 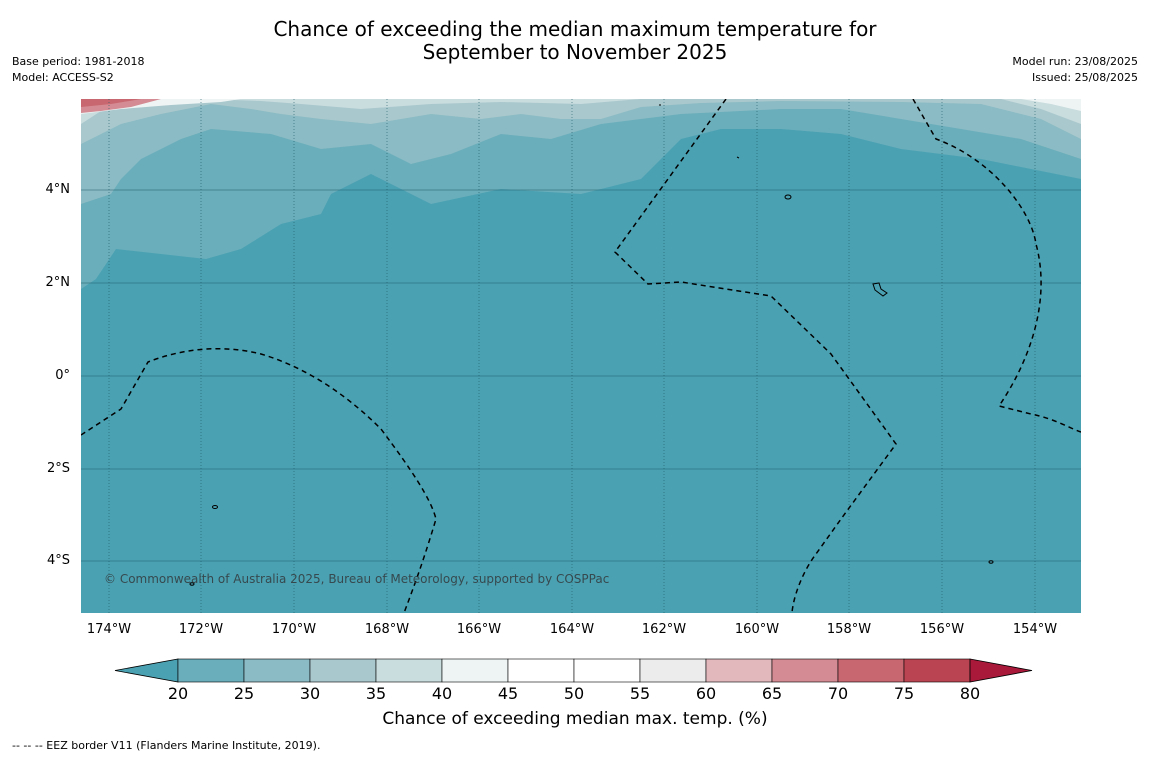 What do you see at coordinates (201, 629) in the screenshot?
I see `lon-label-172w: 172°W` at bounding box center [201, 629].